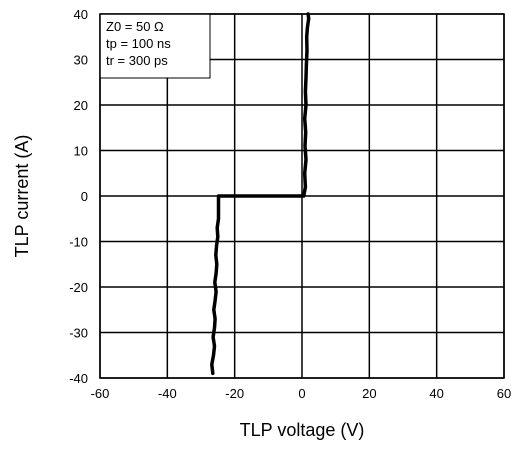 This screenshot has width=514, height=450. What do you see at coordinates (81, 105) in the screenshot?
I see `y-tick-label: 20` at bounding box center [81, 105].